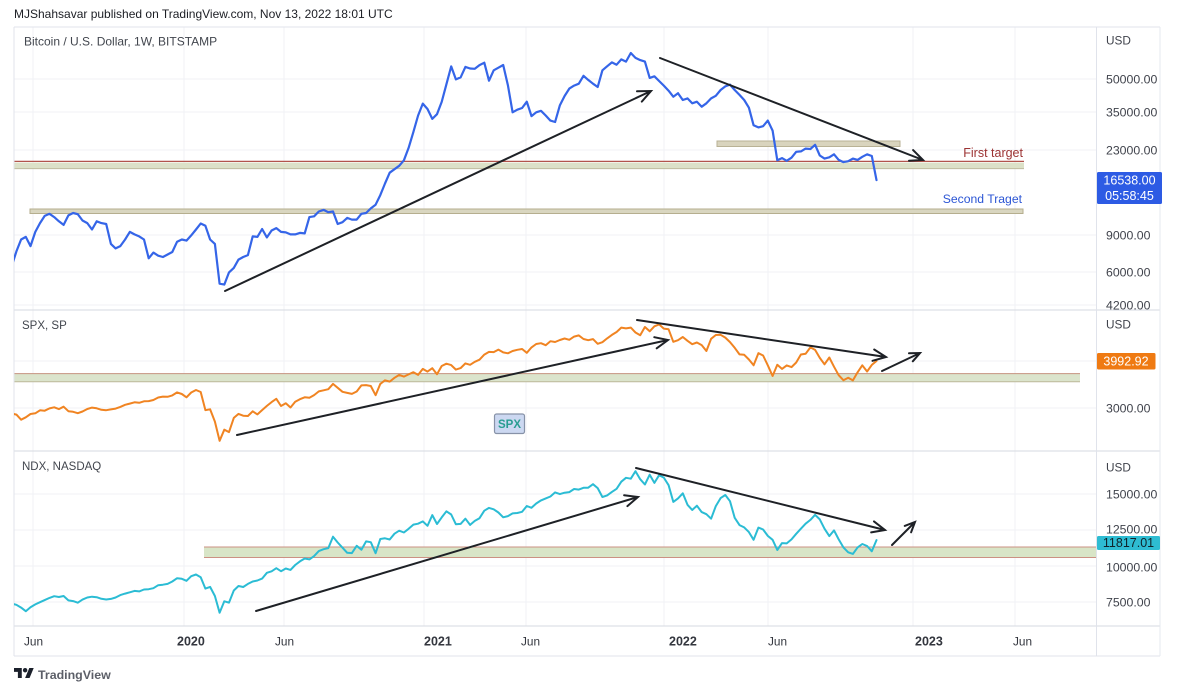 The image size is (1181, 691). I want to click on svg-text: 2023, so click(929, 642).